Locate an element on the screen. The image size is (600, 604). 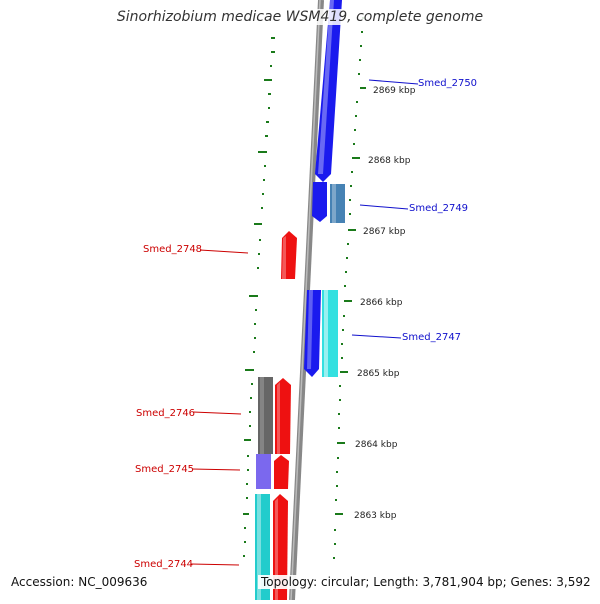
inner-tick-ring is located at coordinates (259, 297).